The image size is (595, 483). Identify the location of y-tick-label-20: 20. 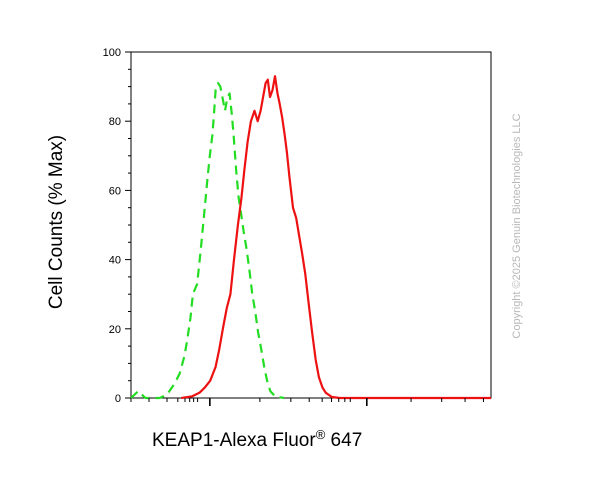
(115, 330).